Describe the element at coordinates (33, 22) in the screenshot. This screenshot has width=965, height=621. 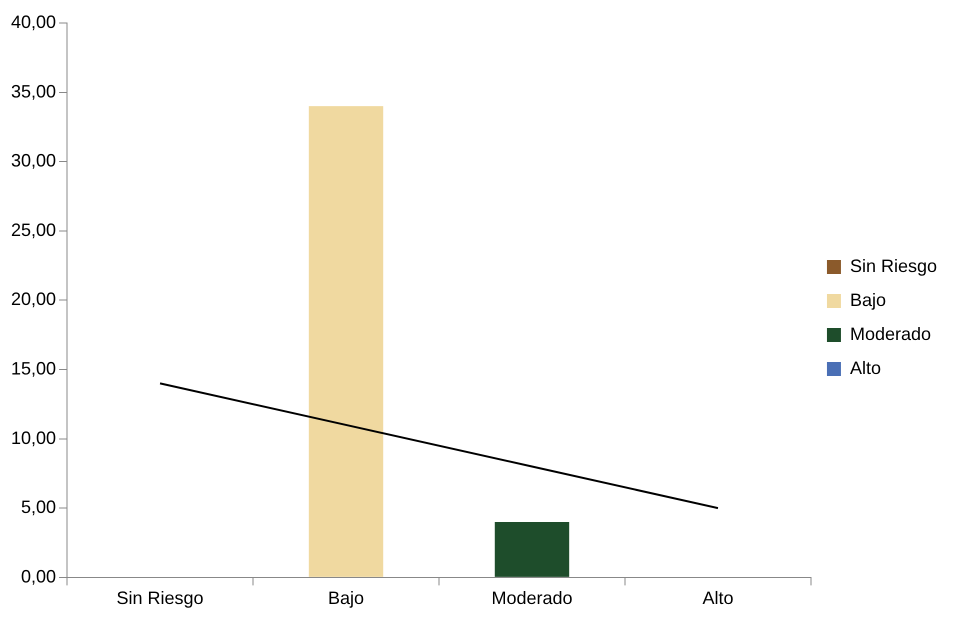
I see `y-tick-label: 40,00` at that location.